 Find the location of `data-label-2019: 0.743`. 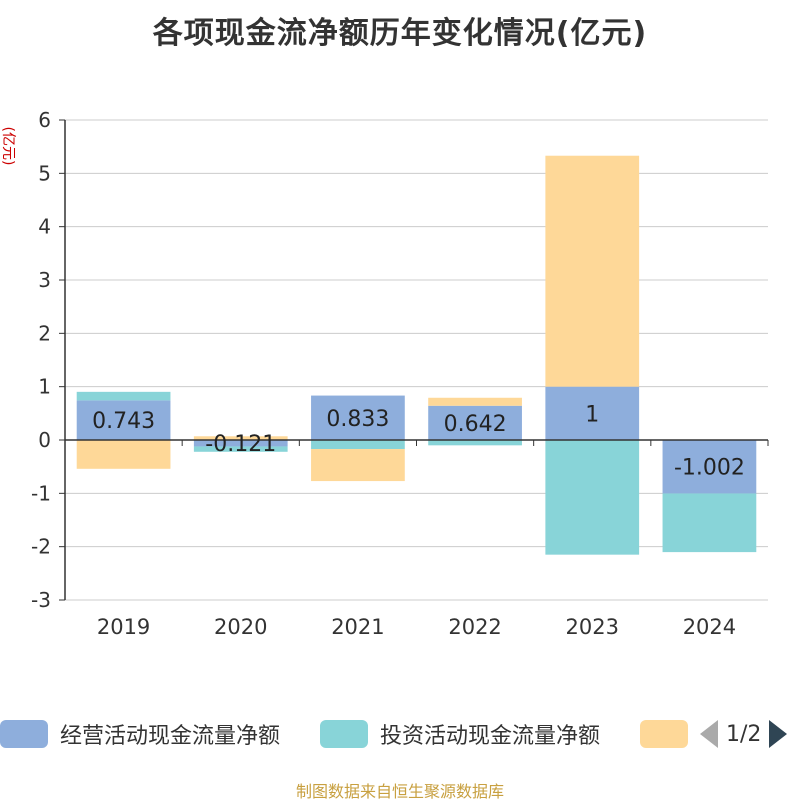

data-label-2019: 0.743 is located at coordinates (123, 421).